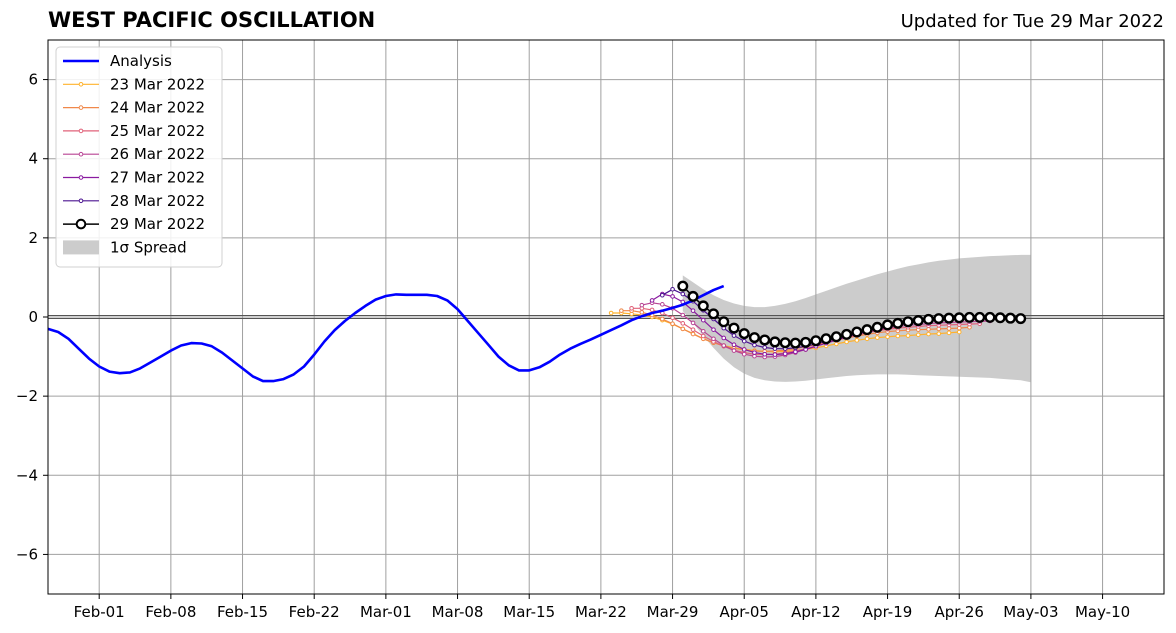 The width and height of the screenshot is (1176, 633). What do you see at coordinates (386, 612) in the screenshot?
I see `x-tick-label: Mar-01` at bounding box center [386, 612].